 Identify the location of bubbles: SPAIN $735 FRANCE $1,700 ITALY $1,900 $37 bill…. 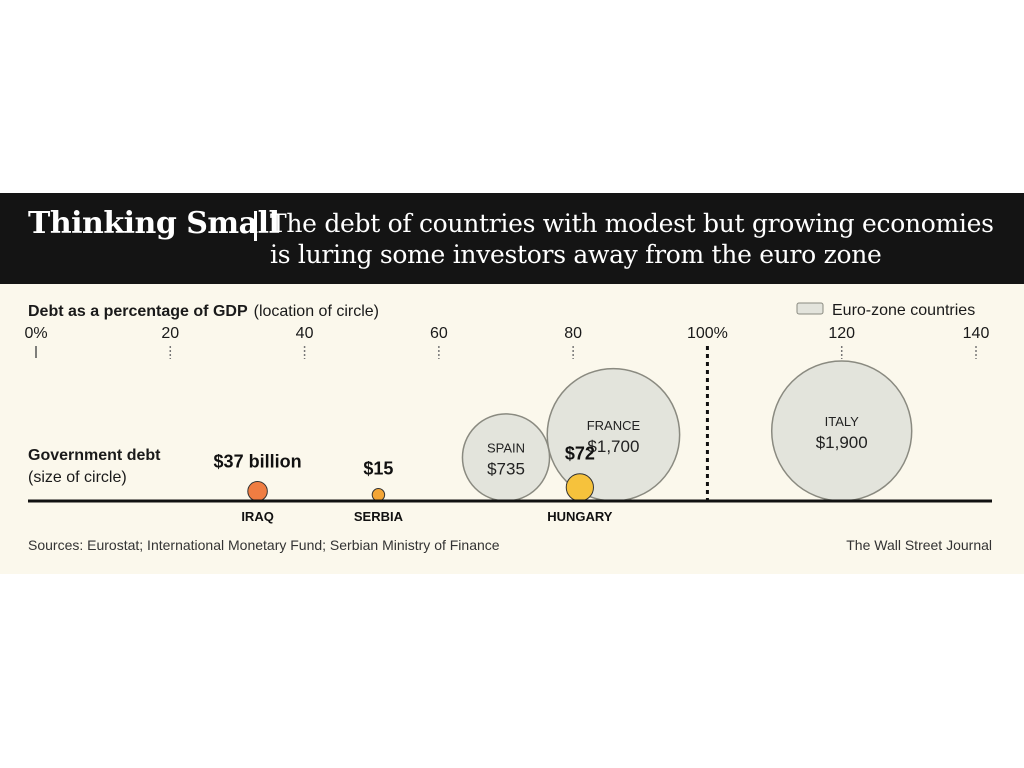
(563, 442).